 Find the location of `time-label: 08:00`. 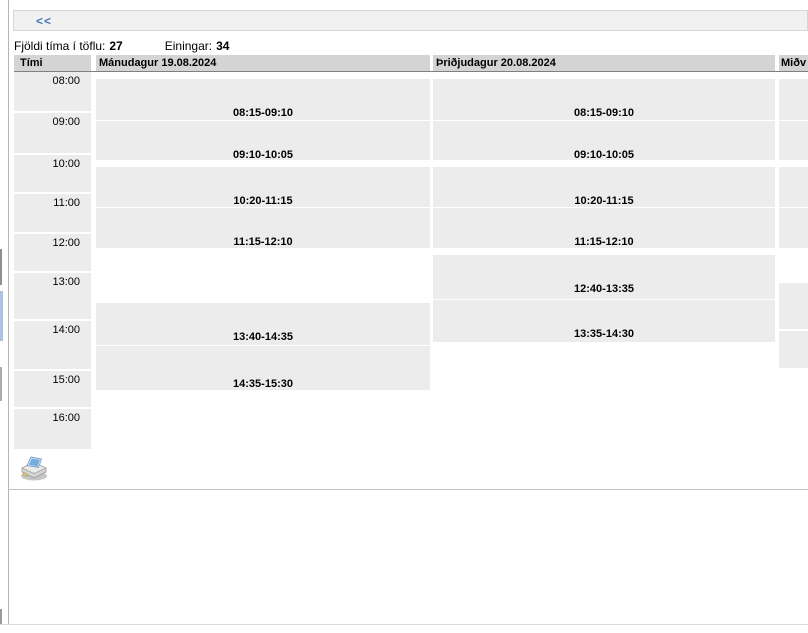

time-label: 08:00 is located at coordinates (52, 91).